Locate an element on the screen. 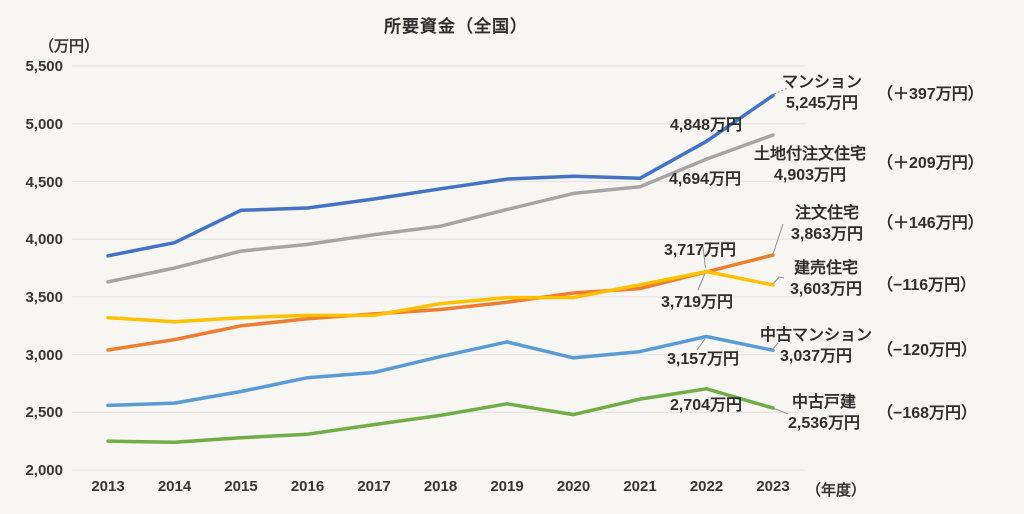 The image size is (1024, 514). x-tick-label: 2018 is located at coordinates (440, 486).